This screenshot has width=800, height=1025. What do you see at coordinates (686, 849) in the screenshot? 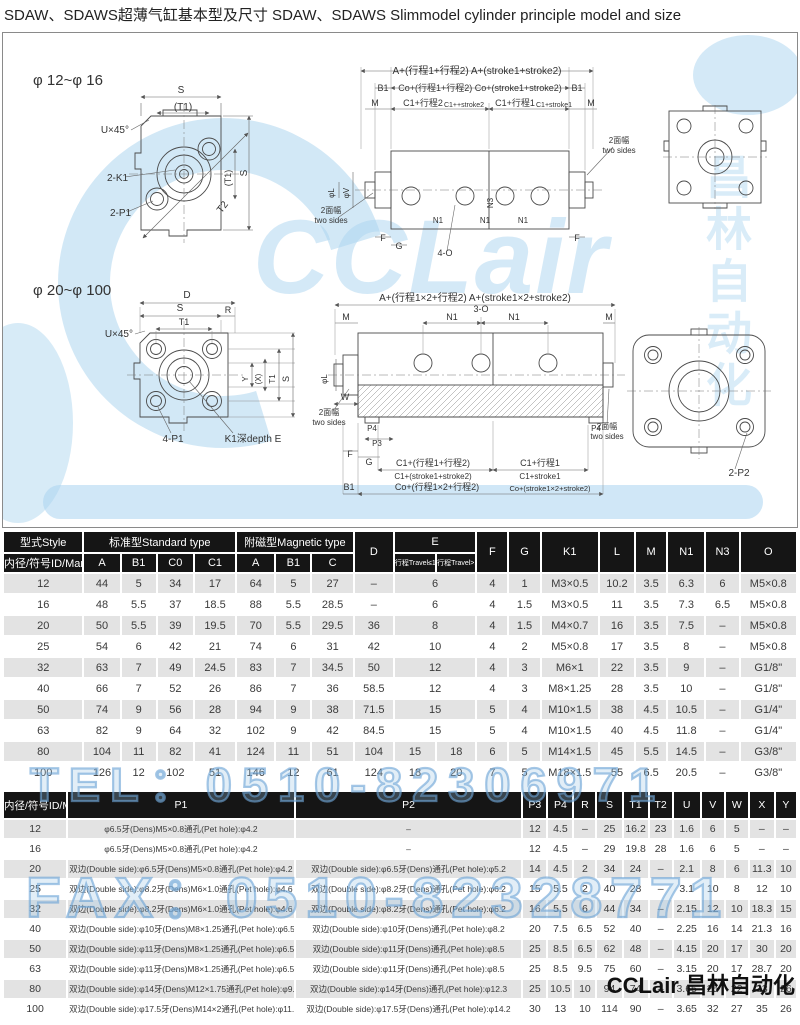
I see `cell: 1.6` at bounding box center [686, 849].